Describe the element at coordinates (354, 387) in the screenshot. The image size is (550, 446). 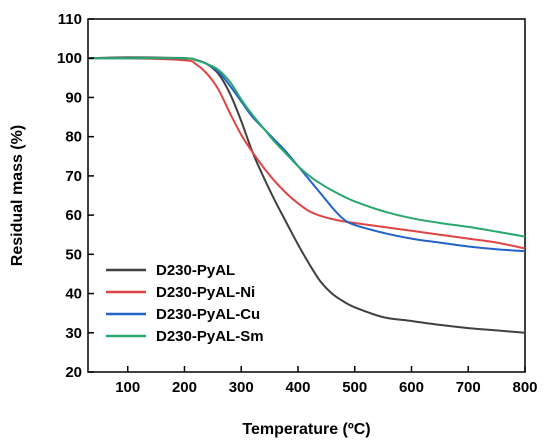
I see `x-tick-label-500: 500` at that location.